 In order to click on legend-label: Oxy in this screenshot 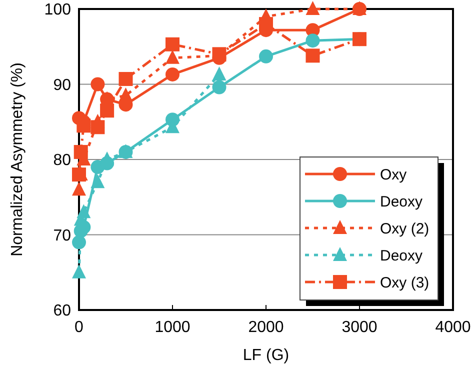, I will do `click(394, 175)`.